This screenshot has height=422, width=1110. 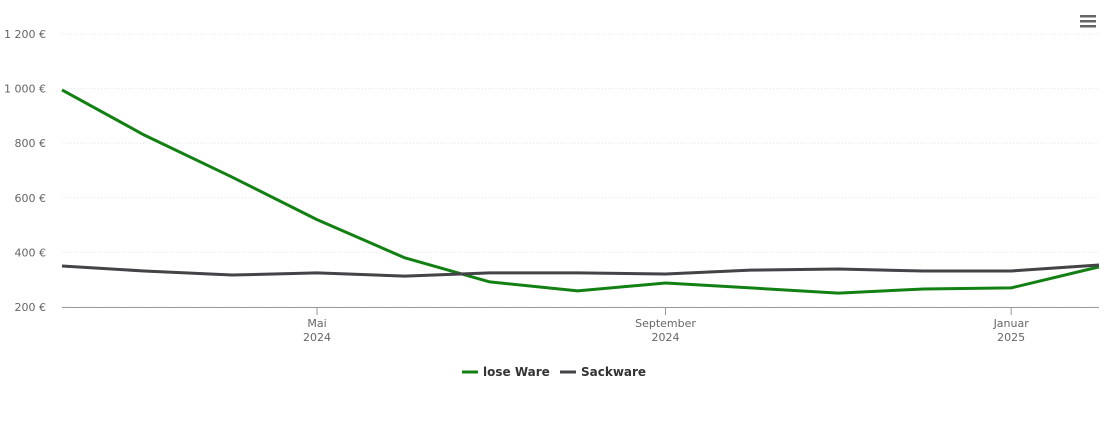 I want to click on legend-item: lose Ware, so click(x=506, y=372).